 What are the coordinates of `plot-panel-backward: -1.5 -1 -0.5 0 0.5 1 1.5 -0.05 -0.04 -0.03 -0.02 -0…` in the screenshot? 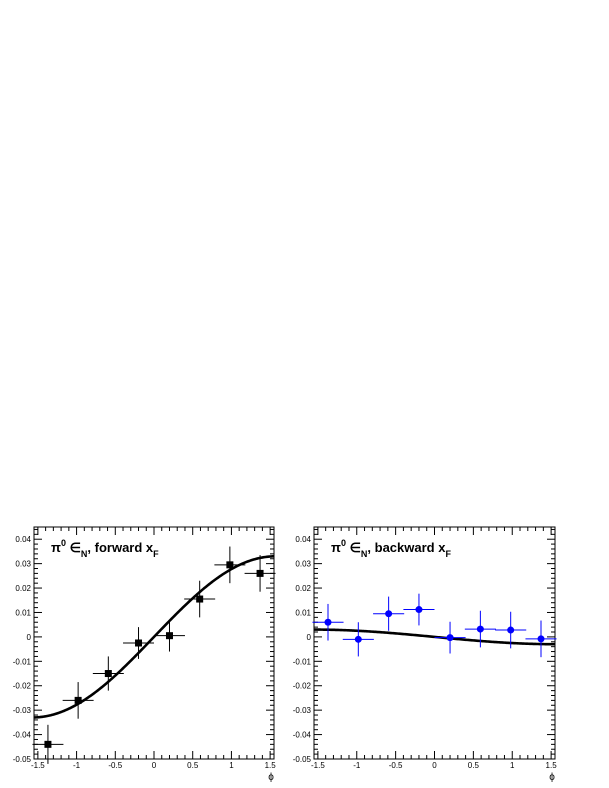 It's located at (425, 654).